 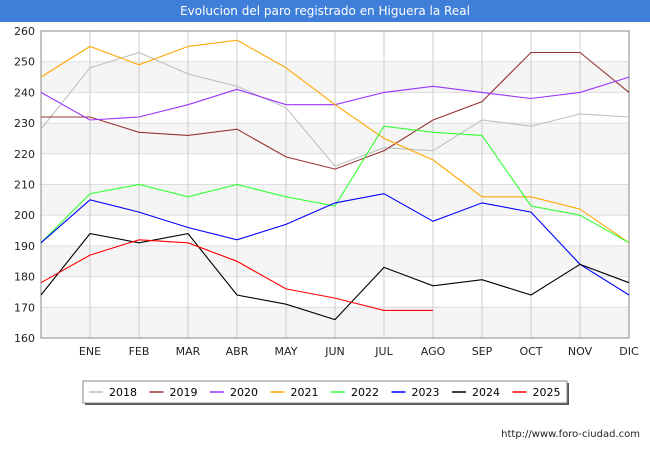 I want to click on y-tick-label: 210, so click(x=24, y=185).